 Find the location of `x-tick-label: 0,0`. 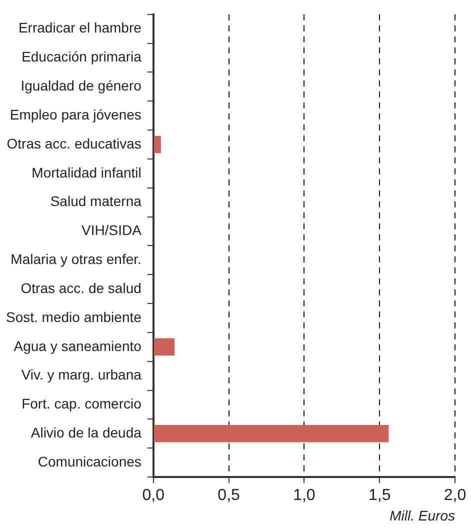

x-tick-label: 0,0 is located at coordinates (153, 495).